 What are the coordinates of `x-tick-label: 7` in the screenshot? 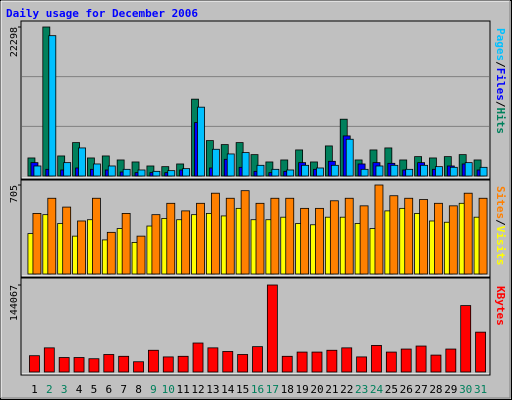 It's located at (123, 389).